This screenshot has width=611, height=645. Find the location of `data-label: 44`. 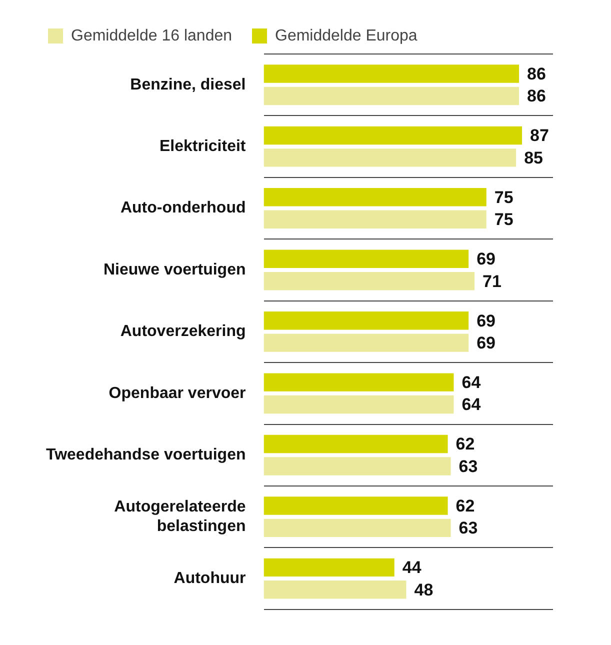

data-label: 44 is located at coordinates (412, 568).